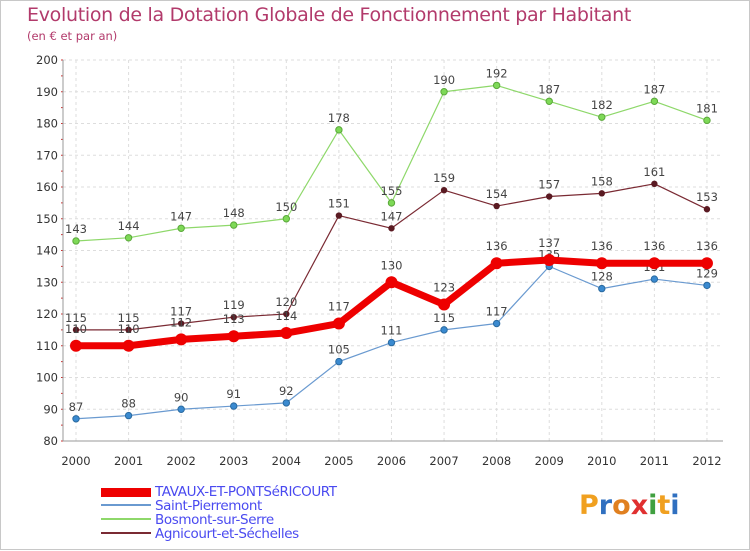  I want to click on x-tick-label: 2012, so click(706, 461).